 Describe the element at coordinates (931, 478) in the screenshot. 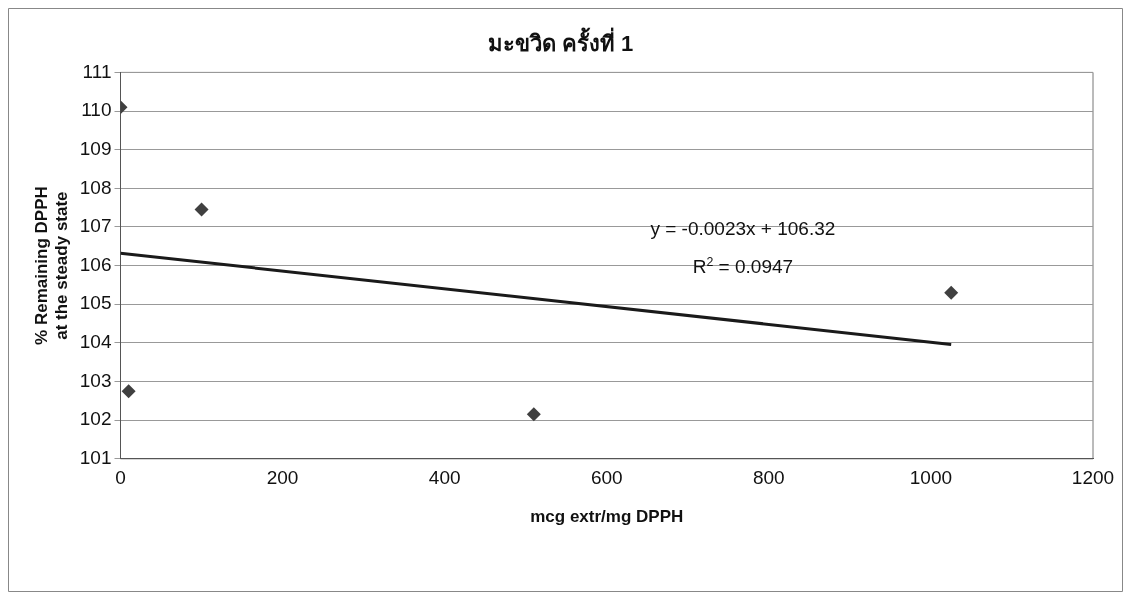

I see `x-tick-label: 1000` at that location.